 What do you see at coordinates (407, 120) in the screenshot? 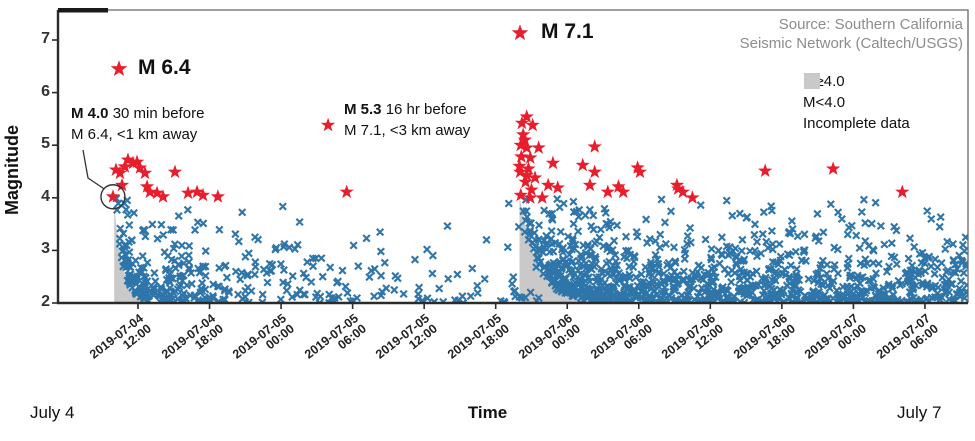
I see `annotation-foreshock-m53: M 5.3 16 hr before M 7.1, <3 km away` at bounding box center [407, 120].